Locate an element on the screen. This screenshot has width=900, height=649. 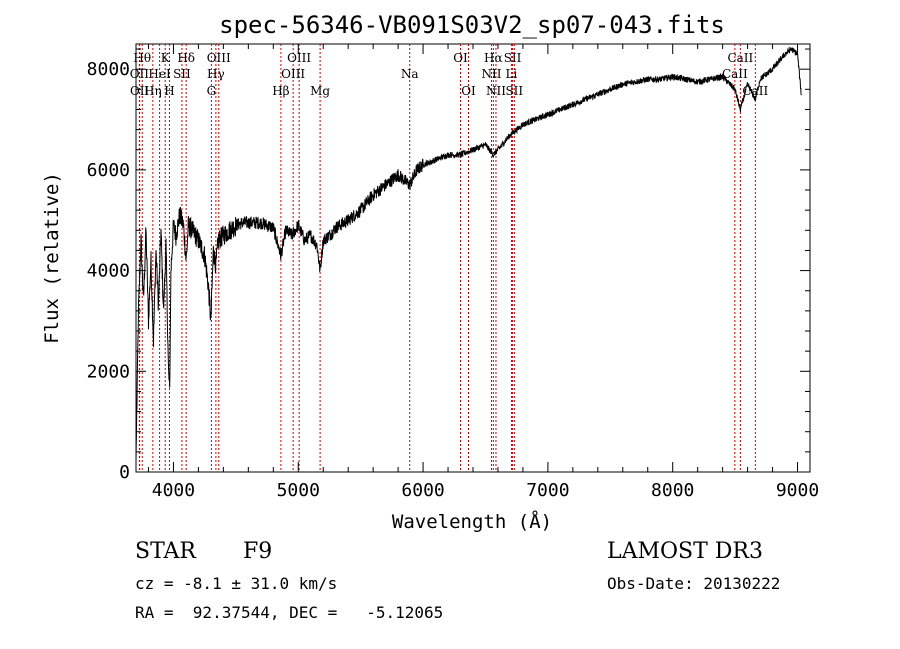
y-tick-label: 6000 is located at coordinates (108, 170).